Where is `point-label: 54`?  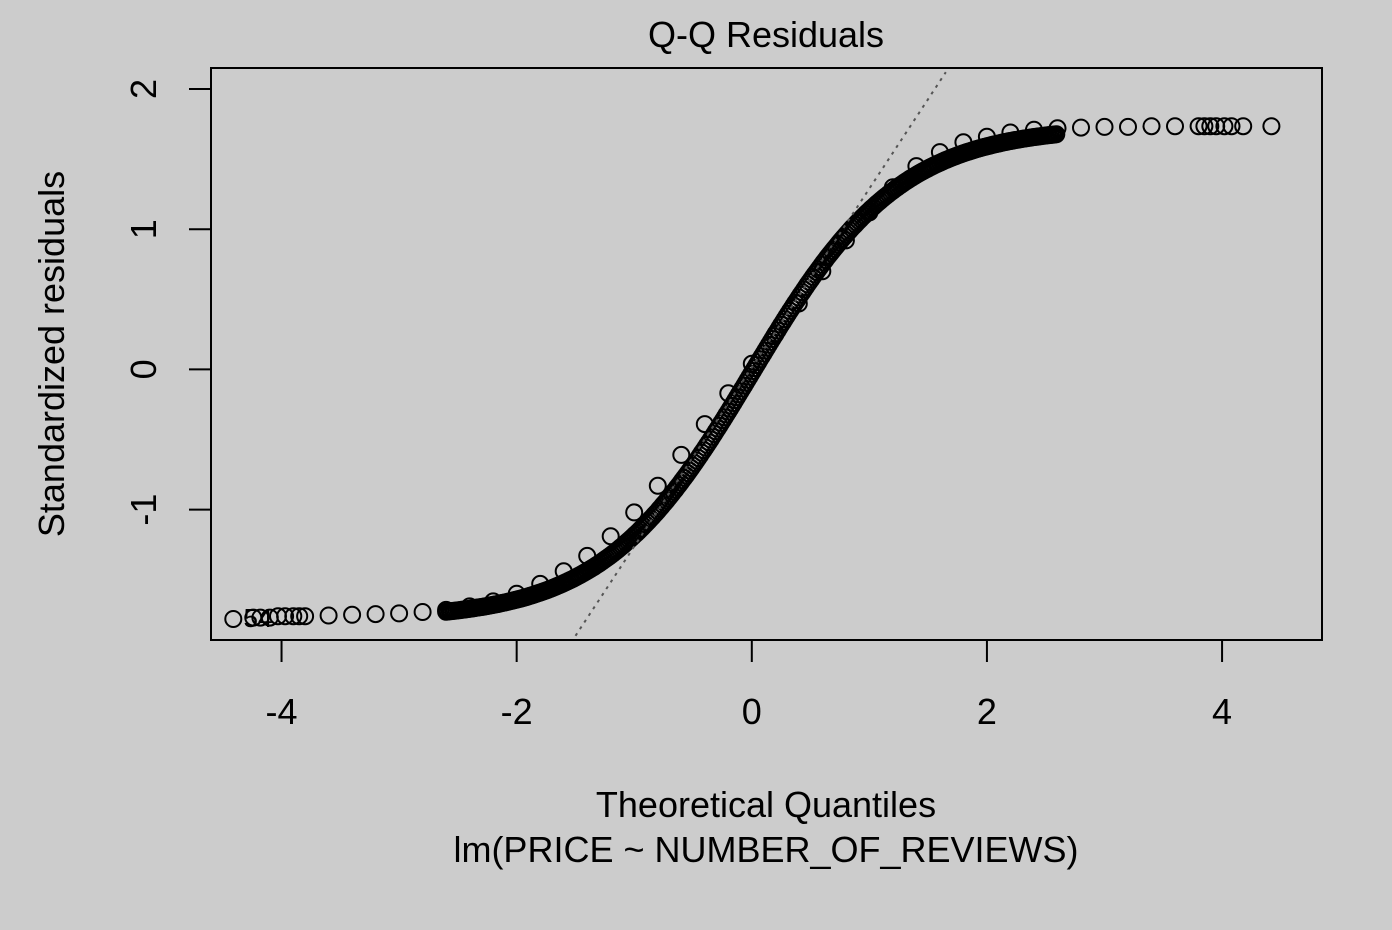
point-label: 54 is located at coordinates (258, 618).